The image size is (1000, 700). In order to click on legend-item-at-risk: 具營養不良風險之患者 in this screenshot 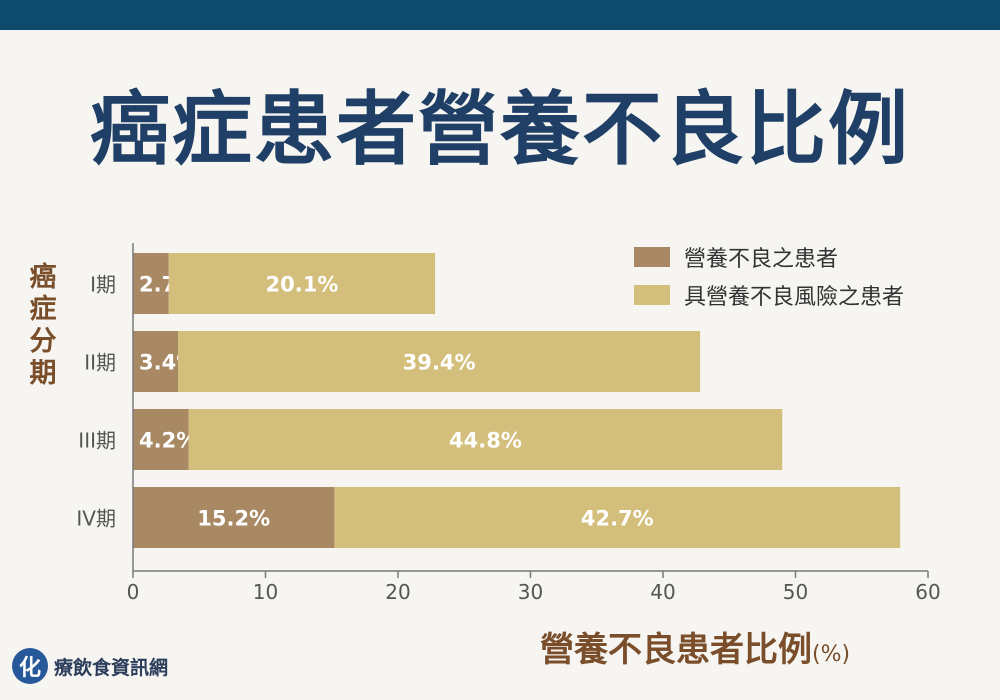, I will do `click(769, 295)`.